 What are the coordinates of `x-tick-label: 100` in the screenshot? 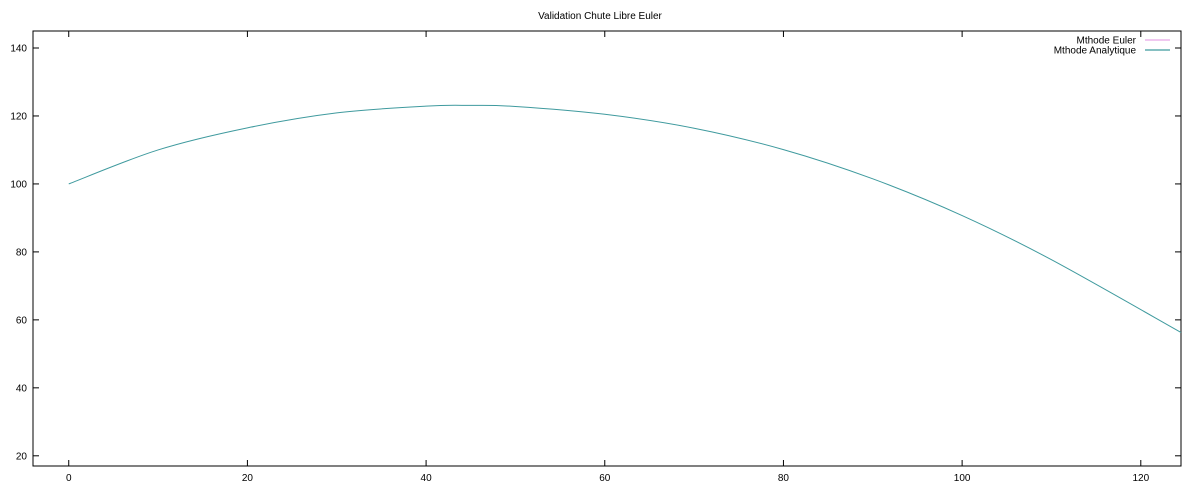 It's located at (962, 478).